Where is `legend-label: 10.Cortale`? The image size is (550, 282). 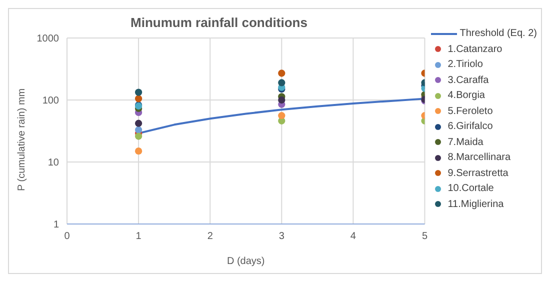
legend-label: 10.Cortale is located at coordinates (471, 188).